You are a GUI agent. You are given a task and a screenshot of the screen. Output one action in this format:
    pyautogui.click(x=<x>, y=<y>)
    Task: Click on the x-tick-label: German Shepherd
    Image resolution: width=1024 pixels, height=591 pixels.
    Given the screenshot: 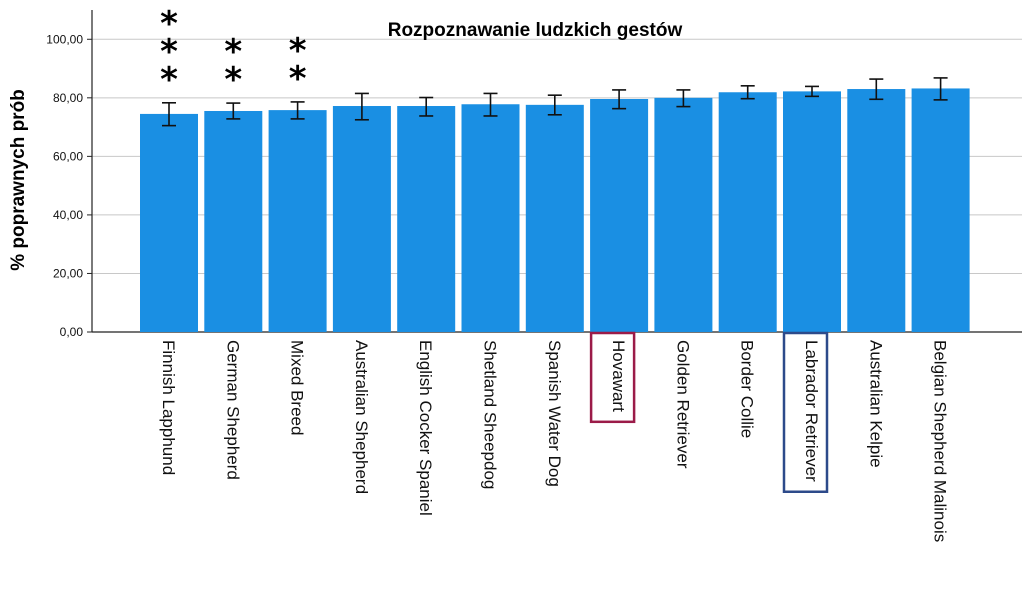 What is the action you would take?
    pyautogui.click(x=232, y=410)
    